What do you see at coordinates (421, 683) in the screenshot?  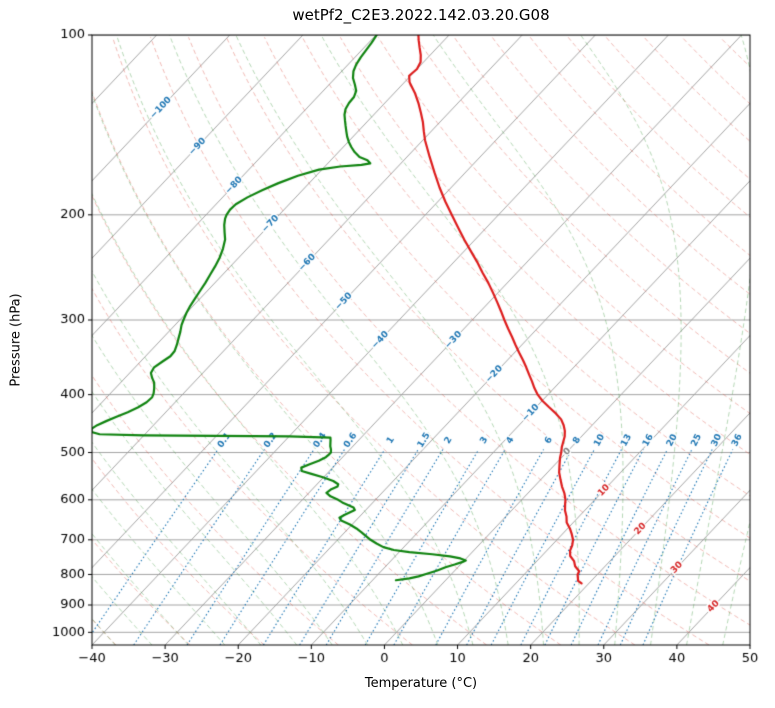 I see `x-axis-label: Temperature (°C)` at bounding box center [421, 683].